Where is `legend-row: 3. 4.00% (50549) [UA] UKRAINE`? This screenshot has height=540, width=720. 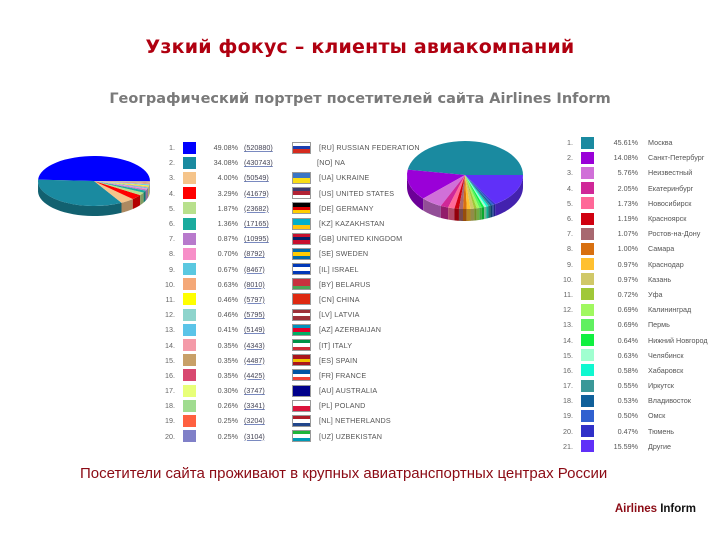 legend-row: 3. 4.00% (50549) [UA] UKRAINE is located at coordinates (287, 177).